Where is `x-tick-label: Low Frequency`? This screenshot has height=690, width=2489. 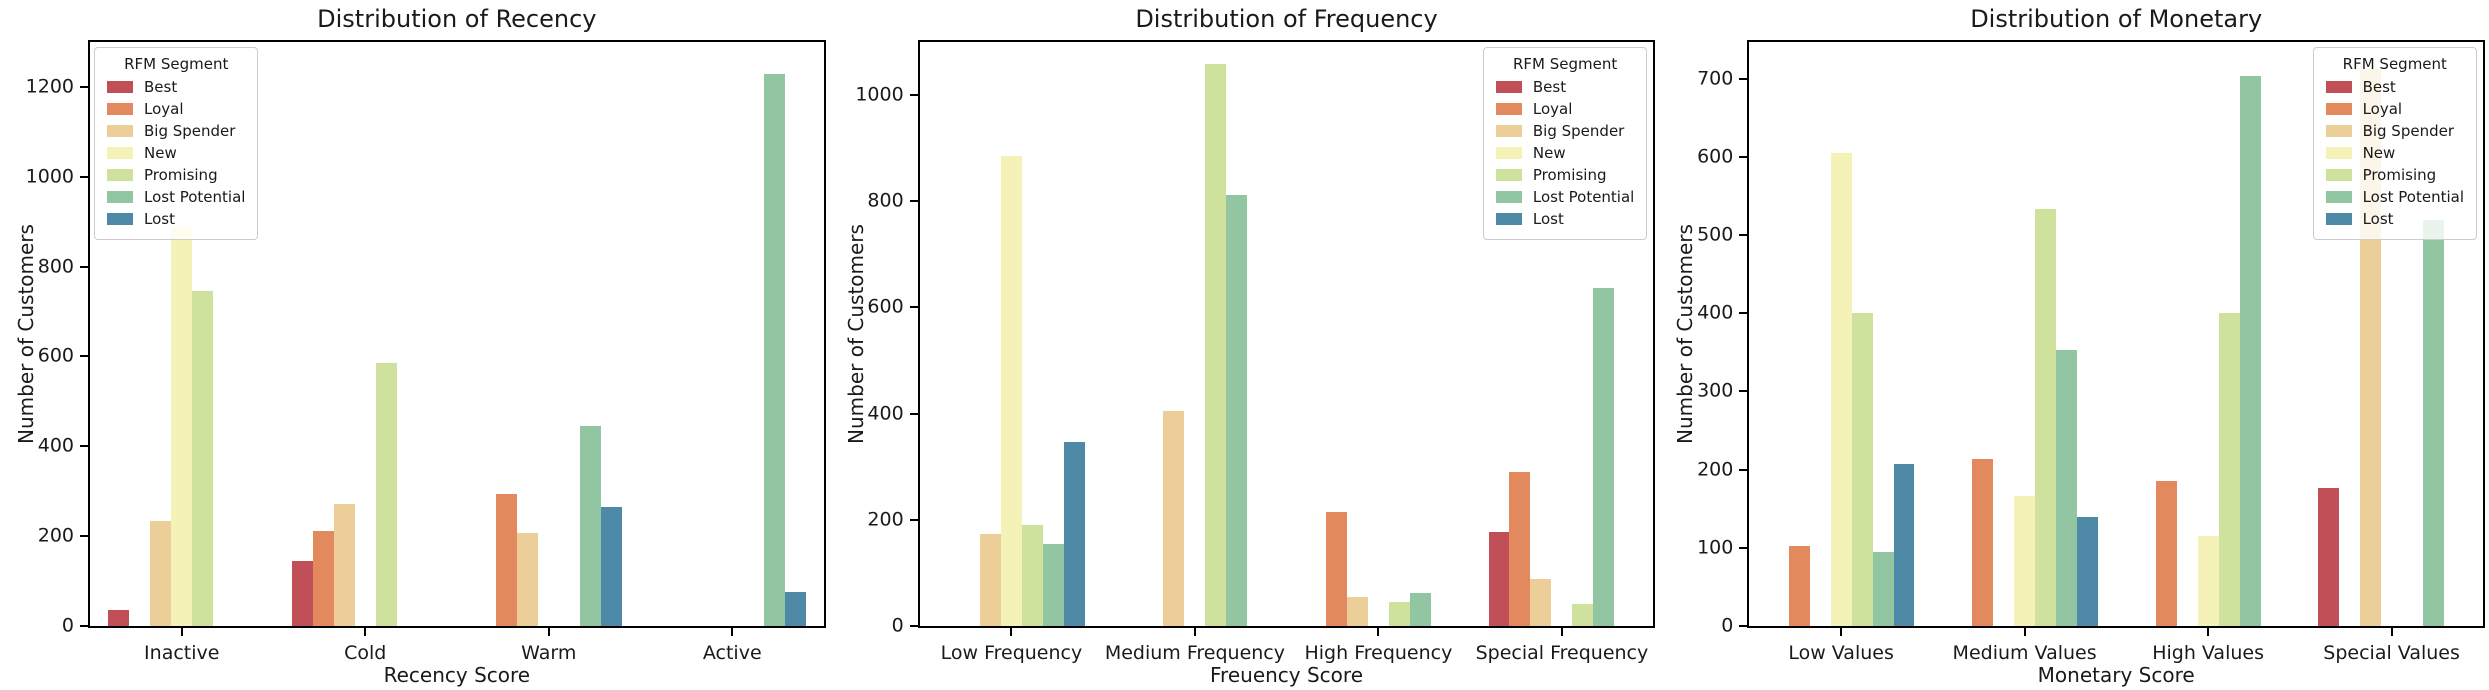
x-tick-label: Low Frequency is located at coordinates (1011, 653).